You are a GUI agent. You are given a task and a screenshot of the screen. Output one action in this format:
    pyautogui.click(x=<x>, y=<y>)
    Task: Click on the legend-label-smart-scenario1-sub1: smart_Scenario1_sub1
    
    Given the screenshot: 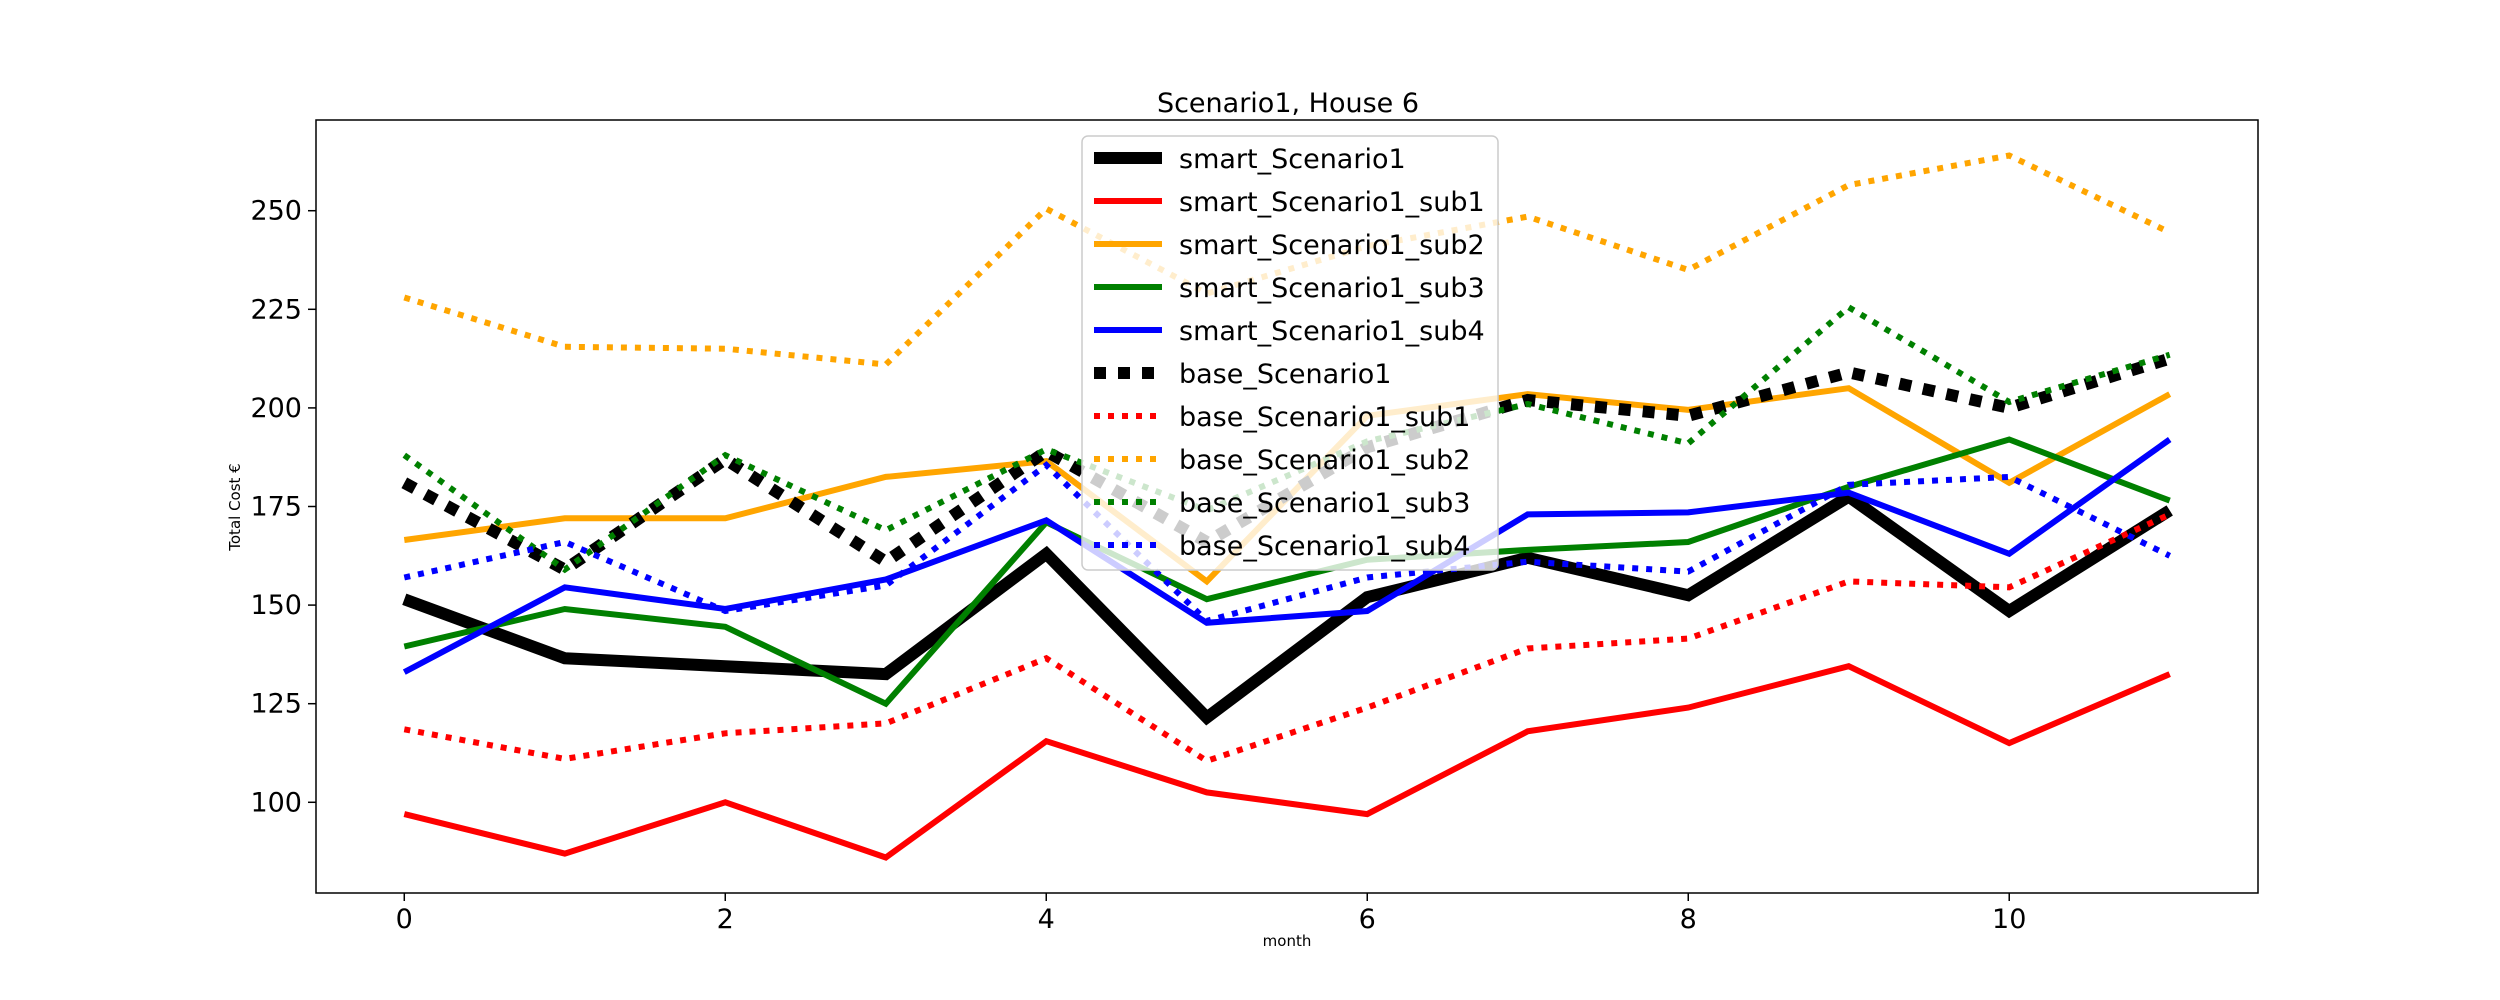 What is the action you would take?
    pyautogui.click(x=1332, y=202)
    